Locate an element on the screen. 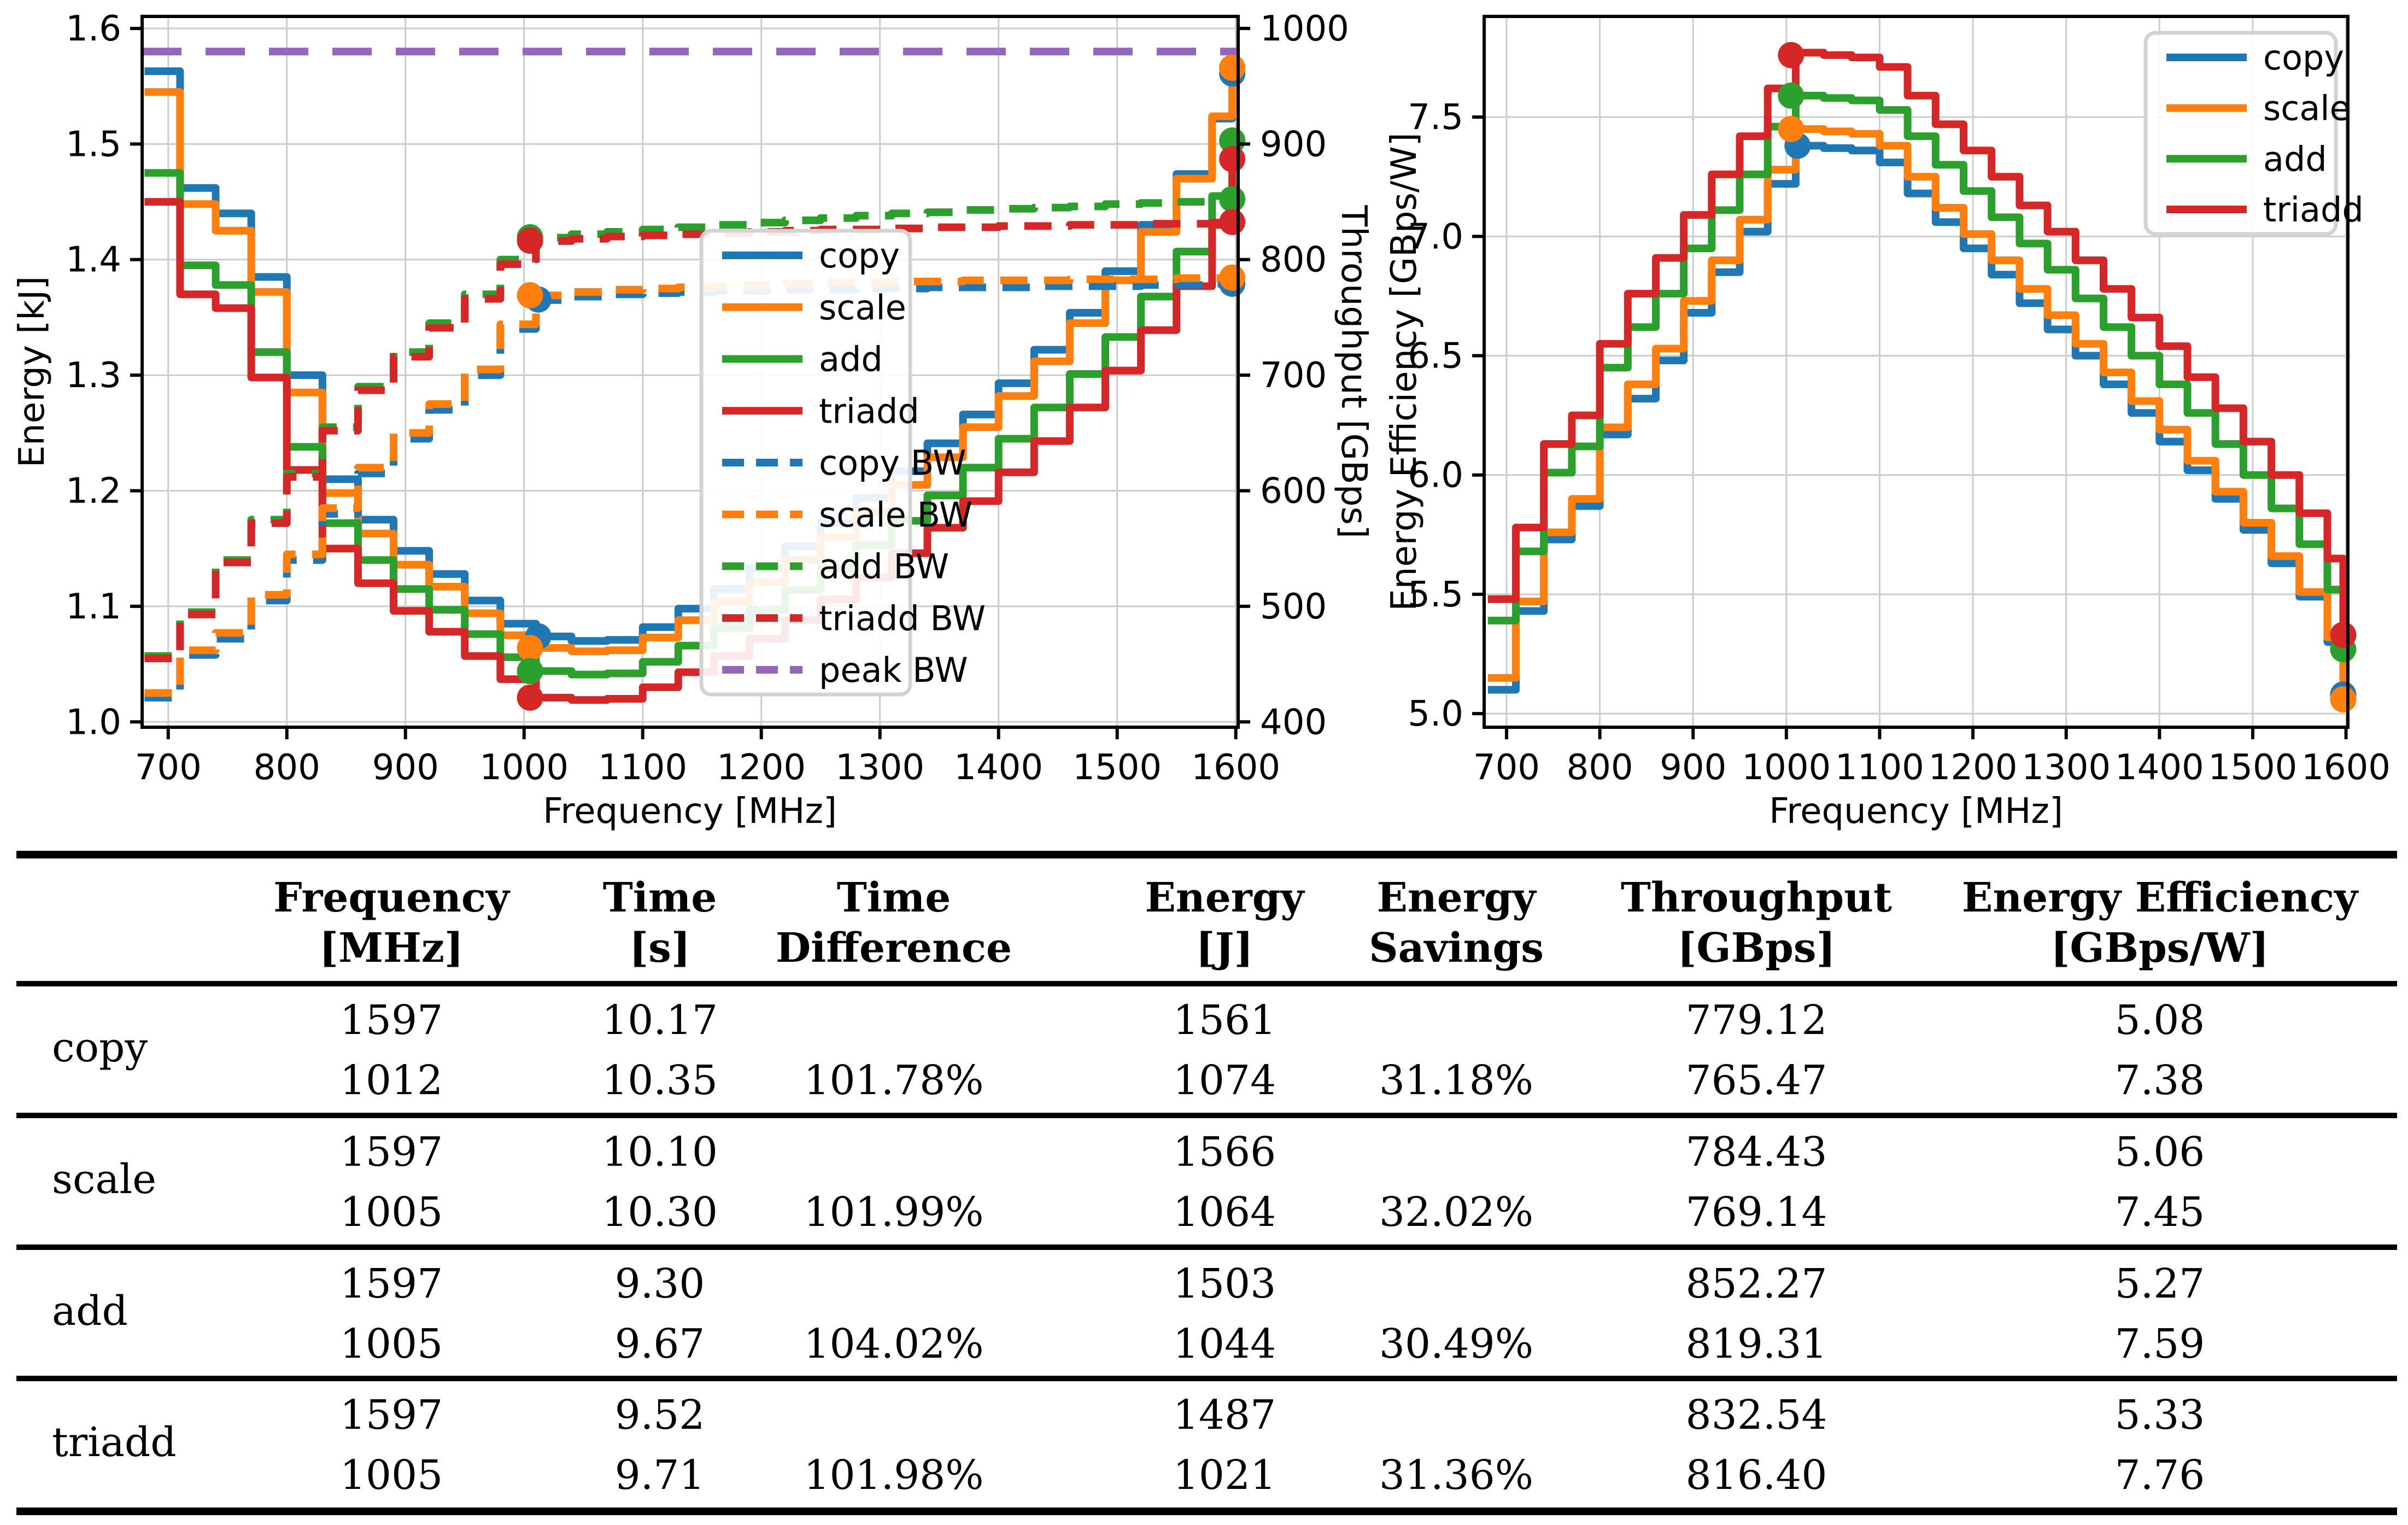  tick-label-y: 5.0 is located at coordinates (1435, 714).